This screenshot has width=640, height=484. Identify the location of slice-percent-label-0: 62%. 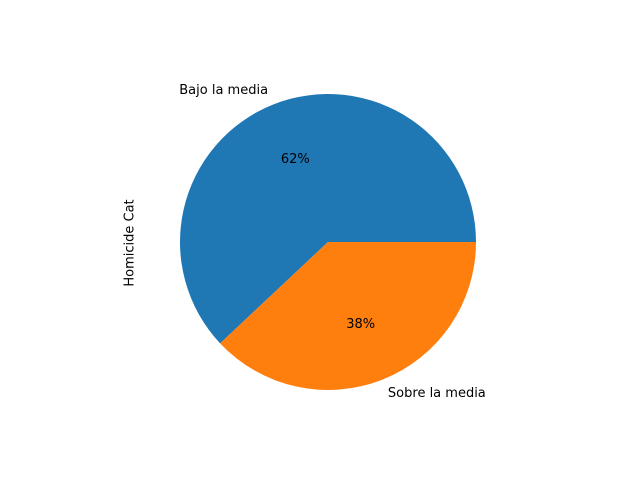
(295, 159).